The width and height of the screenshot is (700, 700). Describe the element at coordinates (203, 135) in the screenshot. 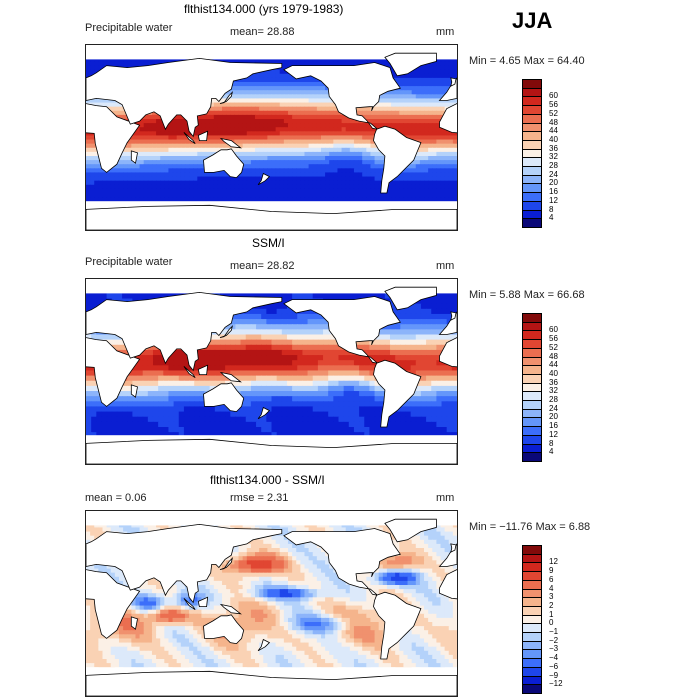

I see `continent-indonesia2` at that location.